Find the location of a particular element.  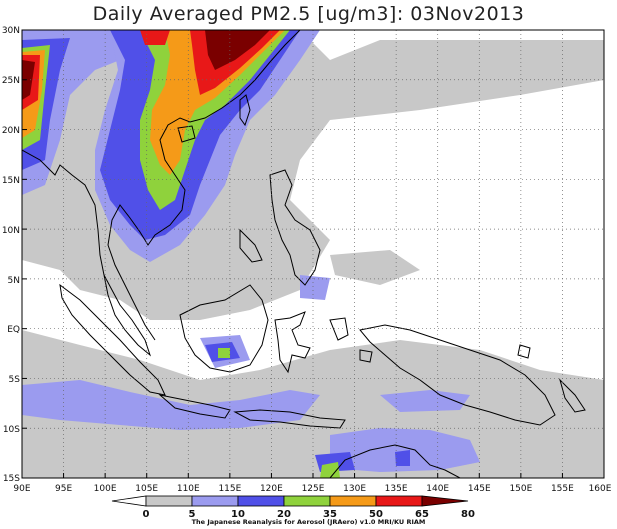

lat-label: 20N is located at coordinates (11, 131).